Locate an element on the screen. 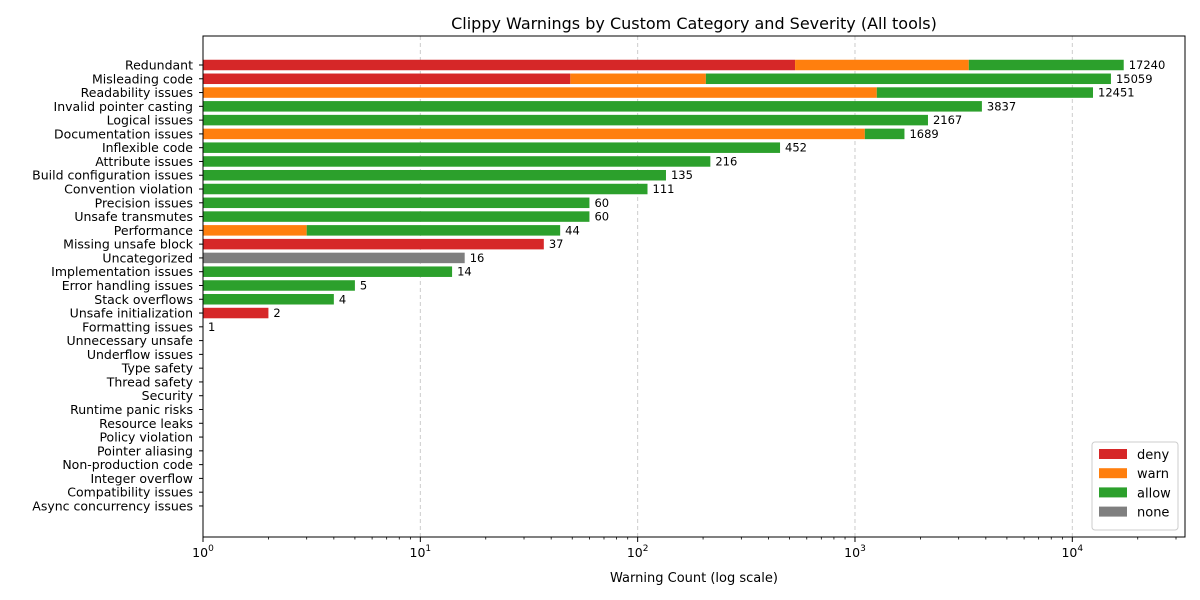 The height and width of the screenshot is (600, 1200). bar-total-label: 16 is located at coordinates (477, 258).